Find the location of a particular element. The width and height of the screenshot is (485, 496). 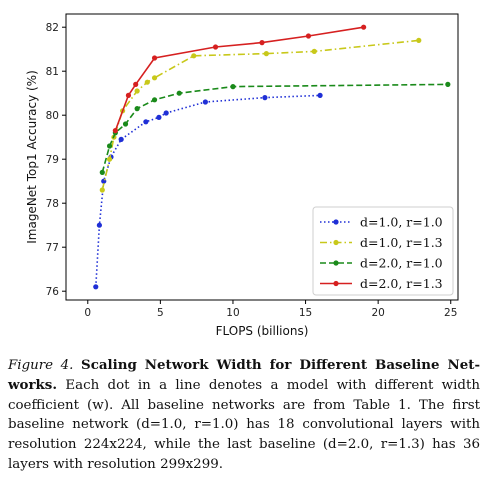

y-tick-label: 78 is located at coordinates (52, 204).